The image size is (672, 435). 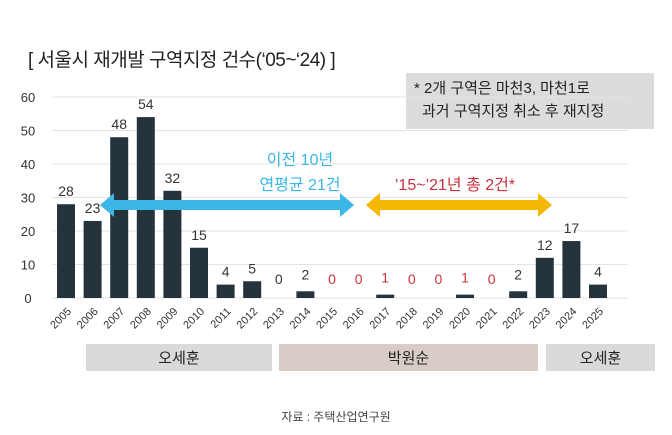 What do you see at coordinates (513, 111) in the screenshot?
I see `note-line-2: 과거 구역지정 취소 후 재지정` at bounding box center [513, 111].